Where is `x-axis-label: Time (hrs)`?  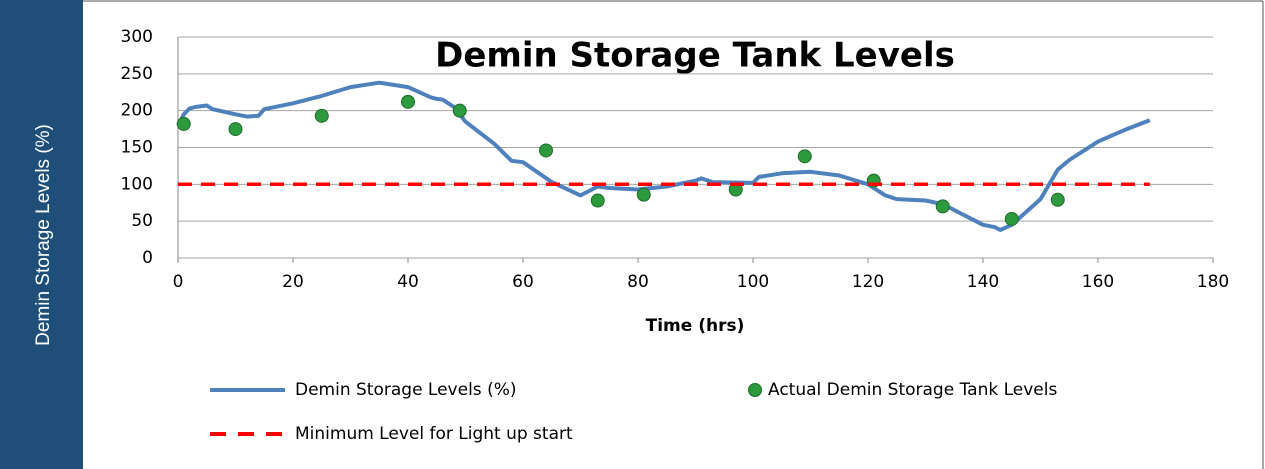
x-axis-label: Time (hrs) is located at coordinates (695, 326).